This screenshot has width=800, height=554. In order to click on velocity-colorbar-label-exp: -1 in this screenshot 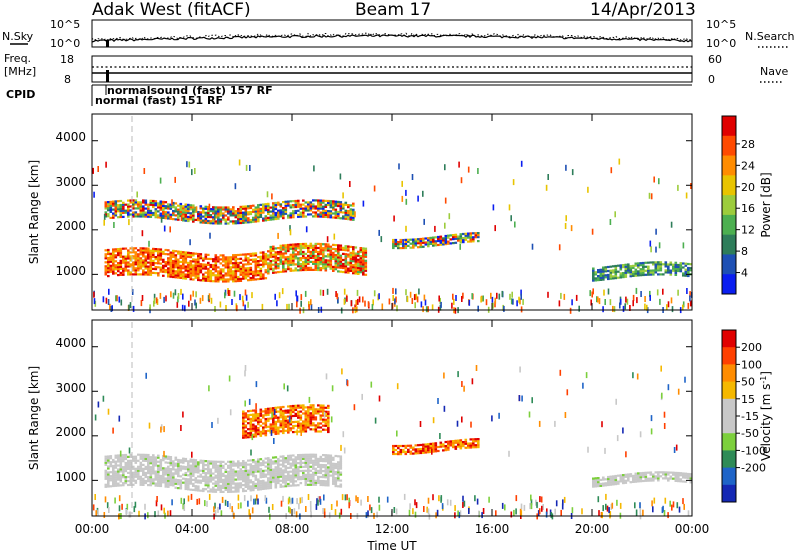, I will do `click(763, 380)`.